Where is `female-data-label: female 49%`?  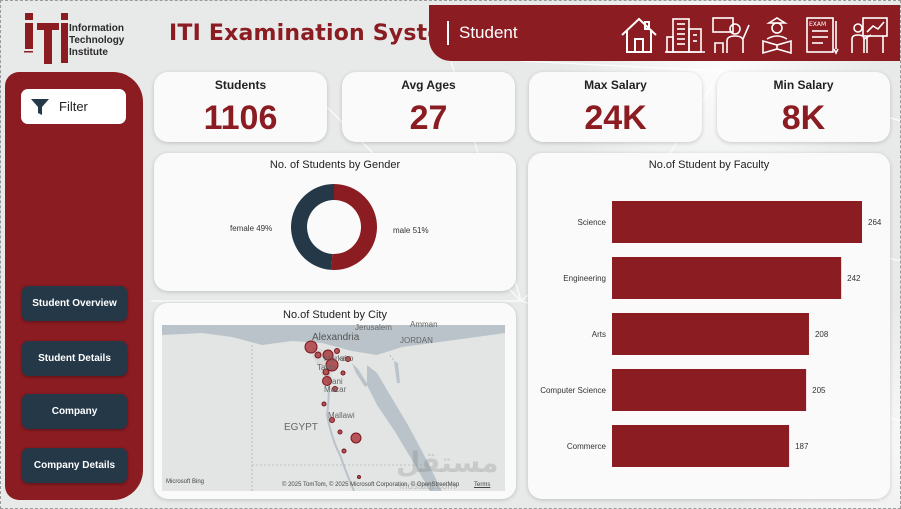 female-data-label: female 49% is located at coordinates (251, 228).